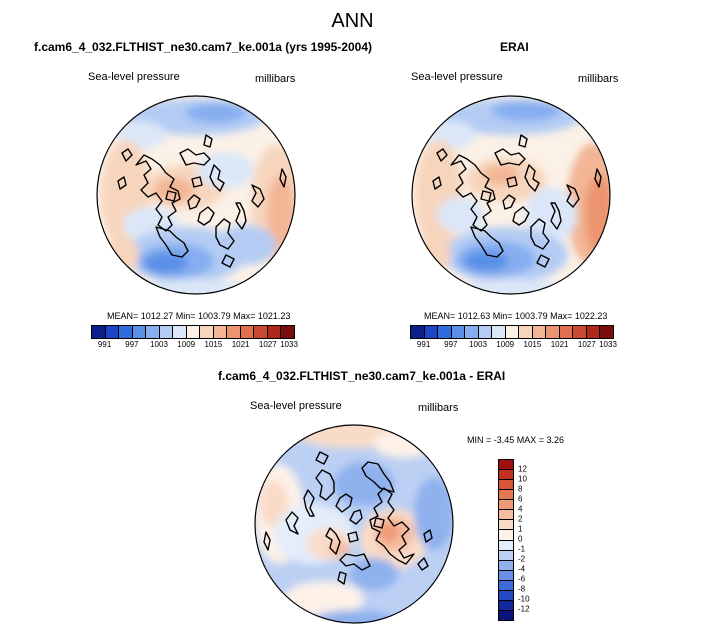  What do you see at coordinates (516, 440) in the screenshot?
I see `diff-stats: MIN = -3.45 MAX = 3.26` at bounding box center [516, 440].